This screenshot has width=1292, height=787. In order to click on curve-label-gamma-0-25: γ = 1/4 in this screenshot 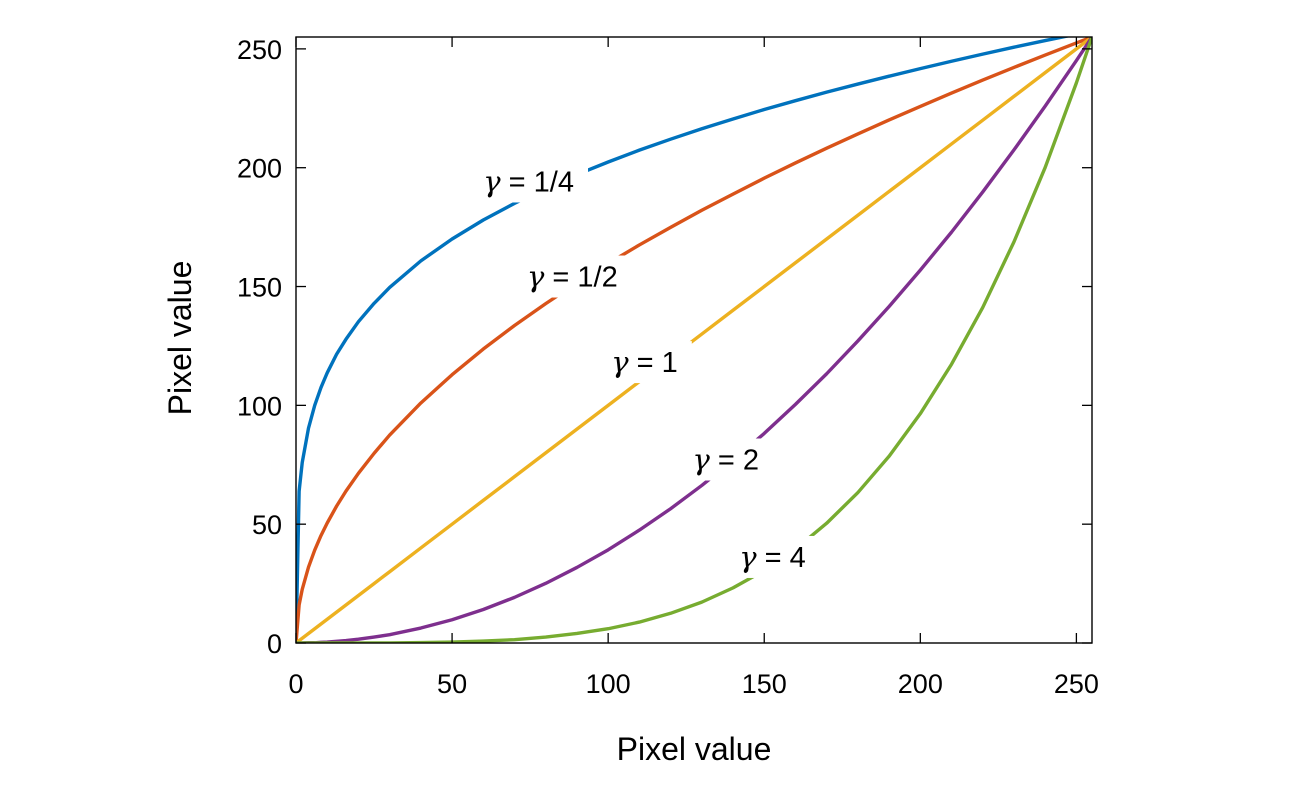, I will do `click(528, 181)`.